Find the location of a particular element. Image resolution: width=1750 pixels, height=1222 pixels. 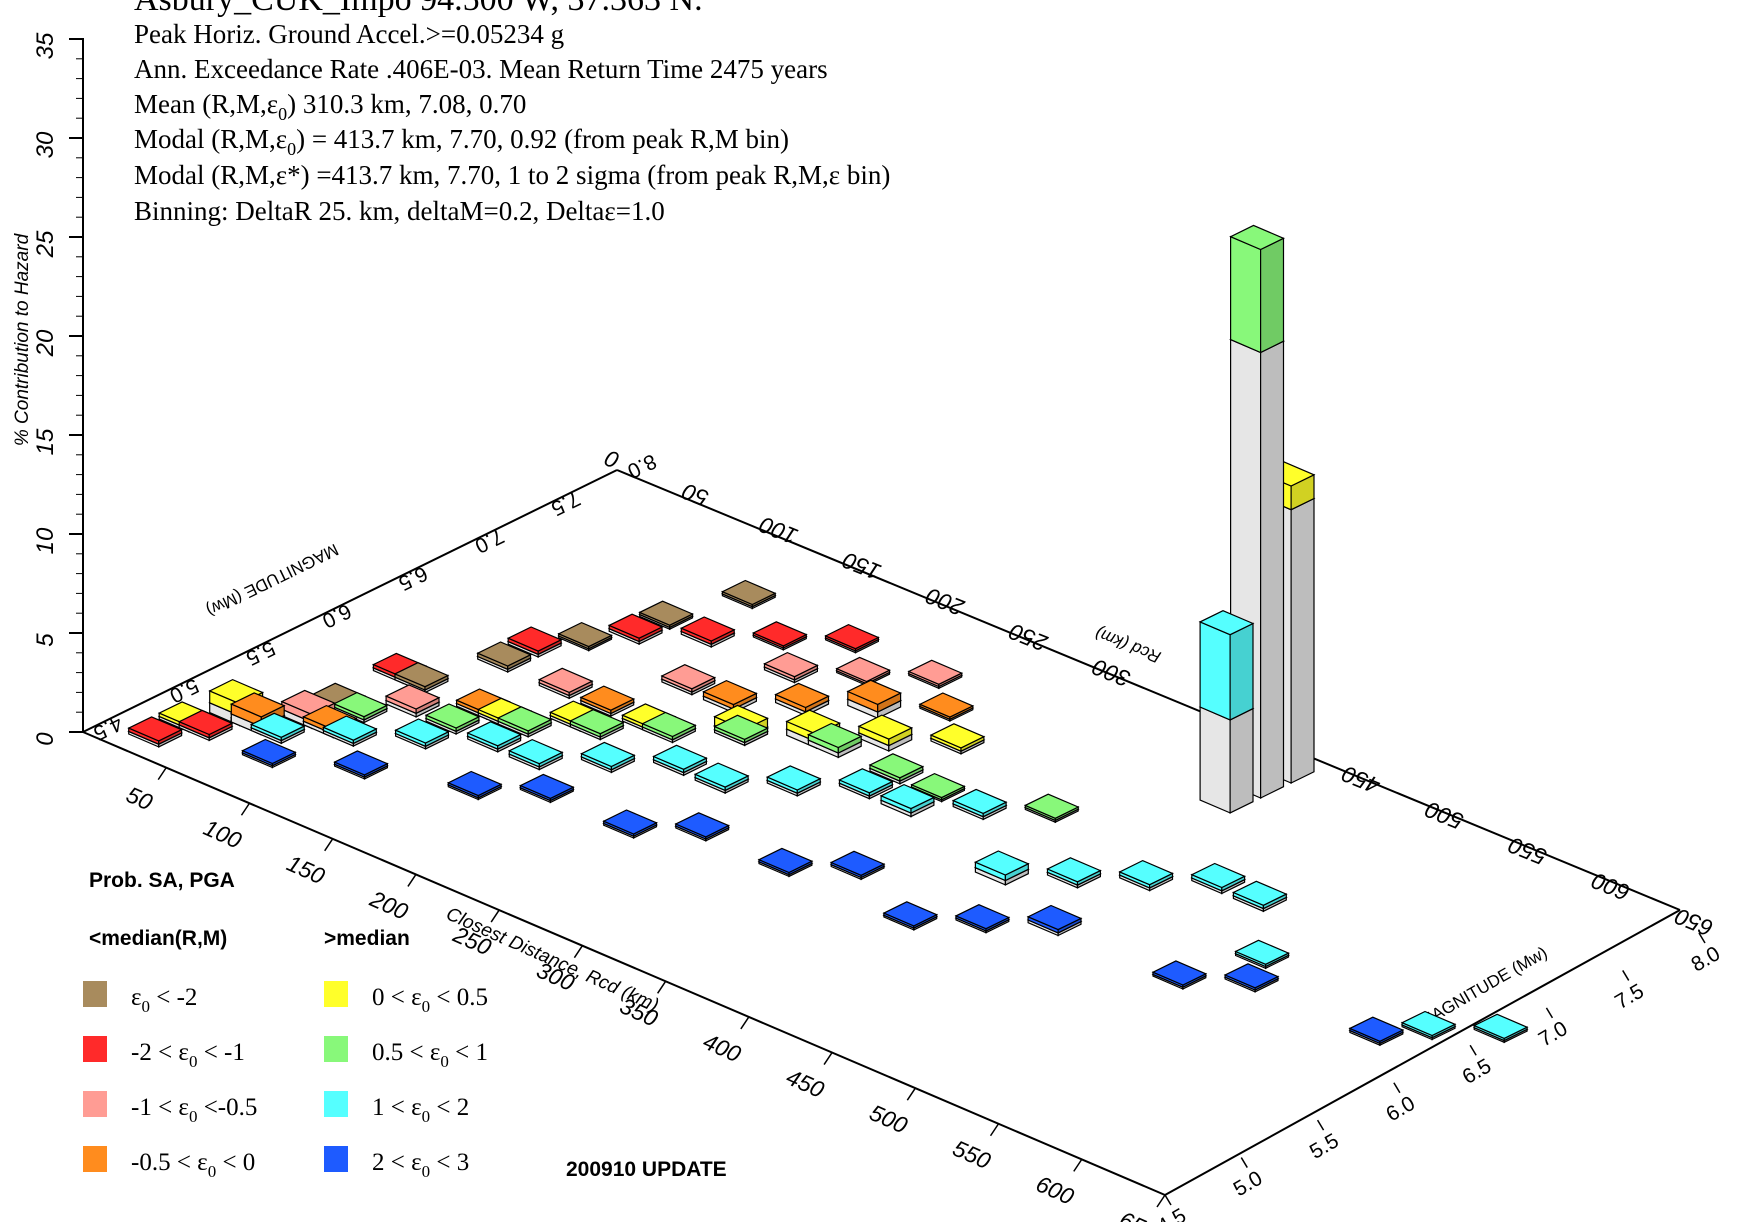

magnitude-tick-label: 7.0 is located at coordinates (1553, 1034).